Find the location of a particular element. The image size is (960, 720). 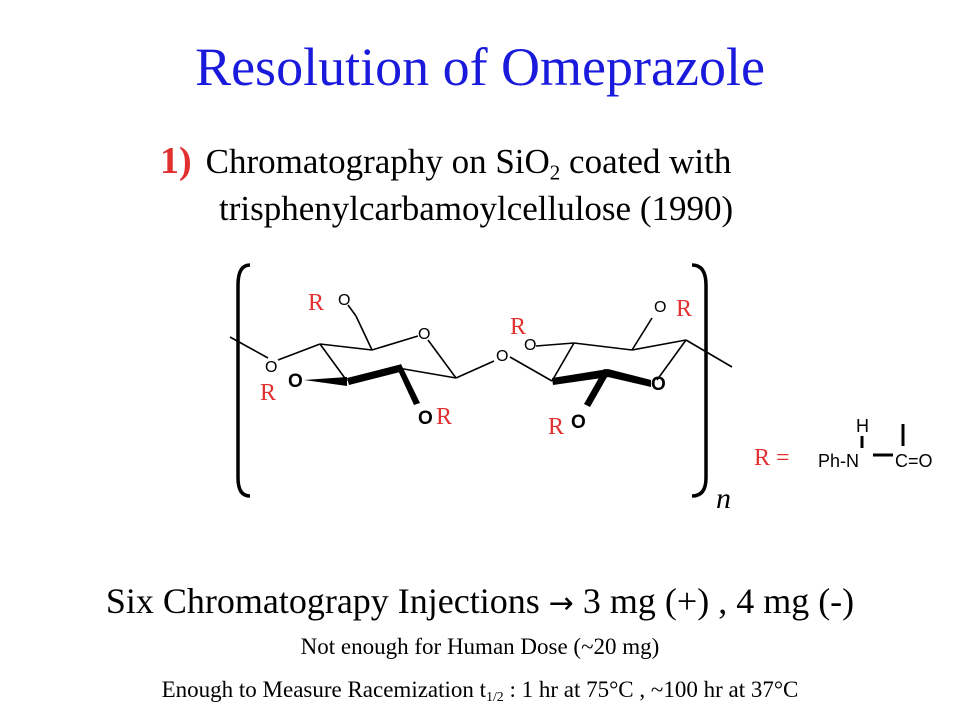

left-ring-wedge-right is located at coordinates (408, 384).